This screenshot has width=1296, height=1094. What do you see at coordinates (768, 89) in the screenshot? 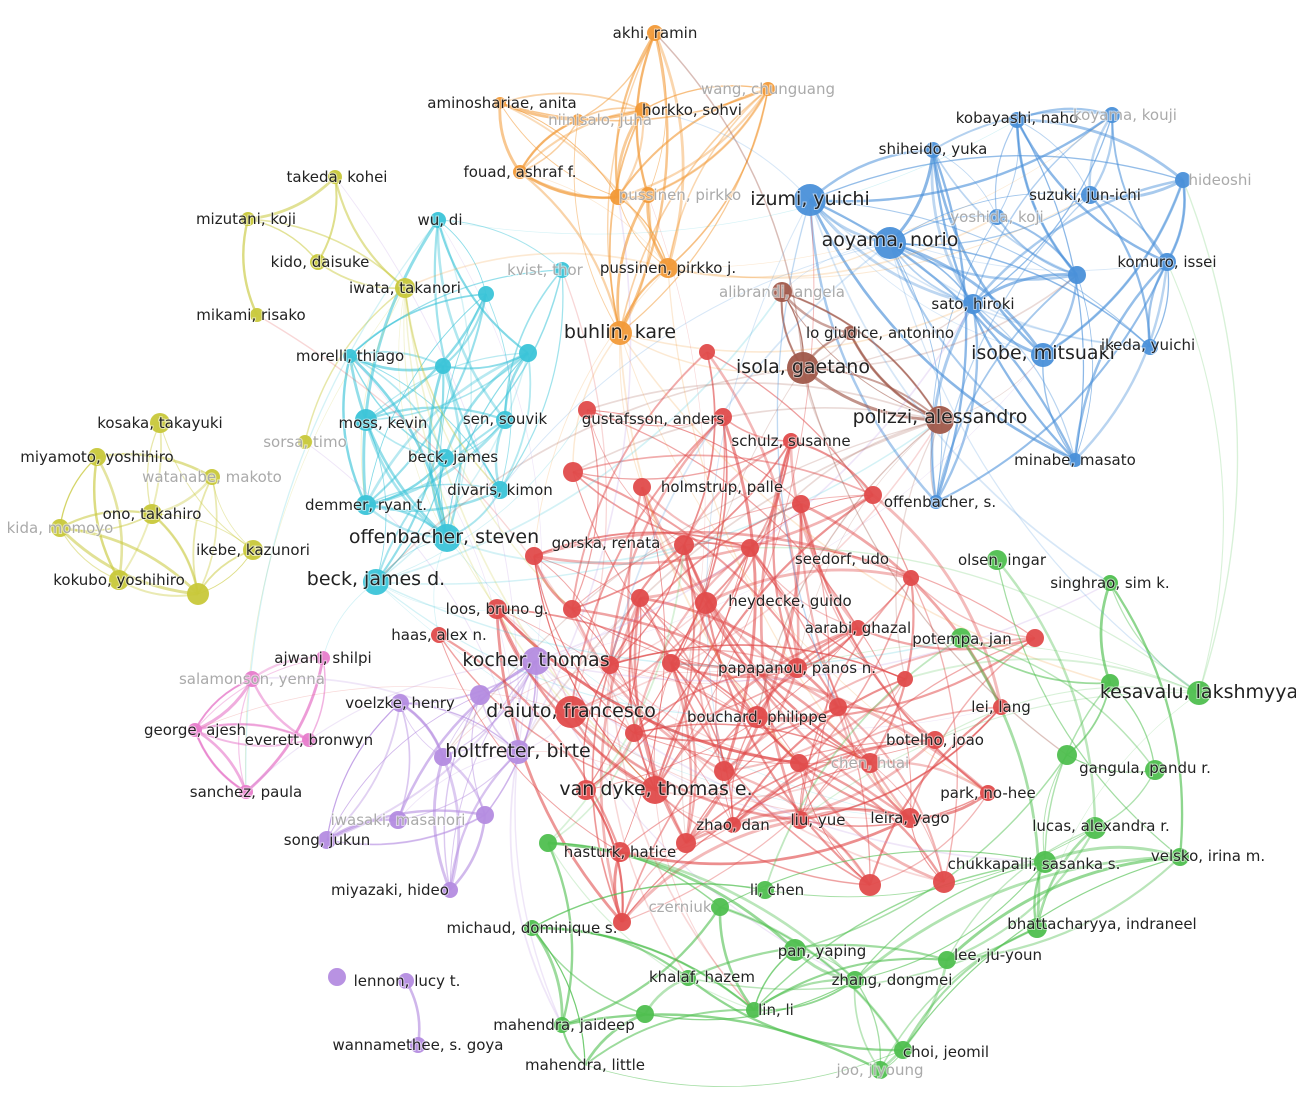
I see `author-label: wang, chunguang` at bounding box center [768, 89].